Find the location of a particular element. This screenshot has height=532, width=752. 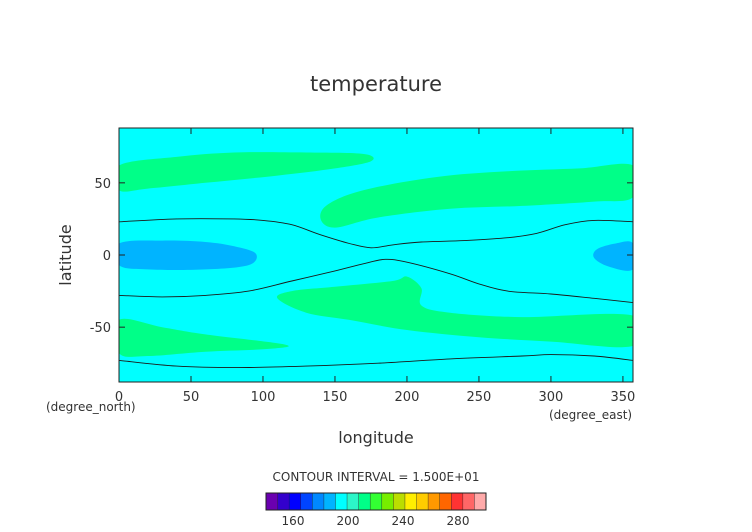

colorbar-frame is located at coordinates (376, 501).